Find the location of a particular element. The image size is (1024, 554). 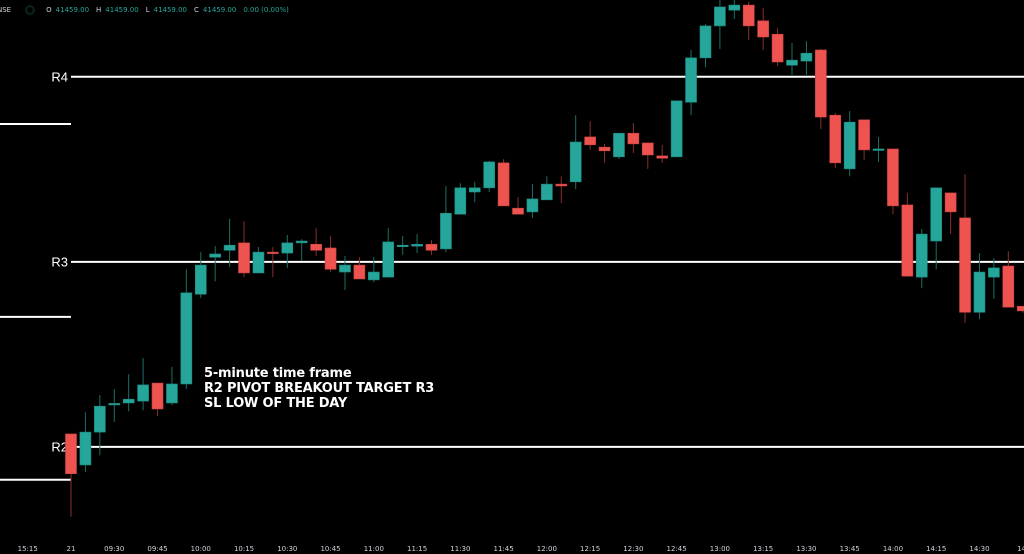

x-axis-tick-label: 21 is located at coordinates (71, 549).